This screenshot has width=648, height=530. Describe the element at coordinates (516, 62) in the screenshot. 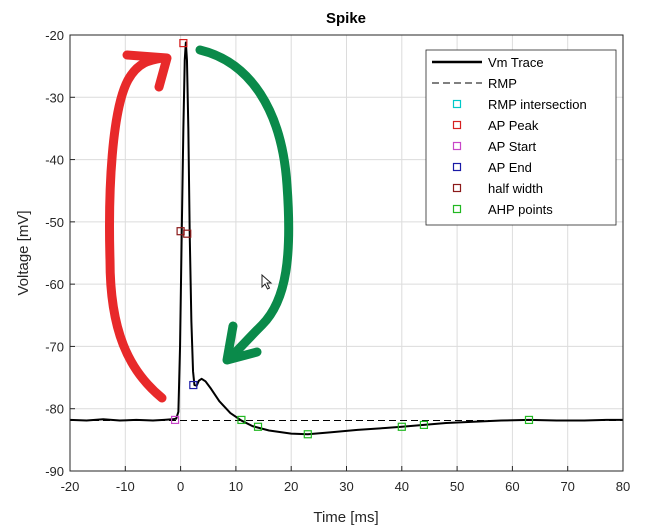

I see `legend-label: Vm Trace` at that location.